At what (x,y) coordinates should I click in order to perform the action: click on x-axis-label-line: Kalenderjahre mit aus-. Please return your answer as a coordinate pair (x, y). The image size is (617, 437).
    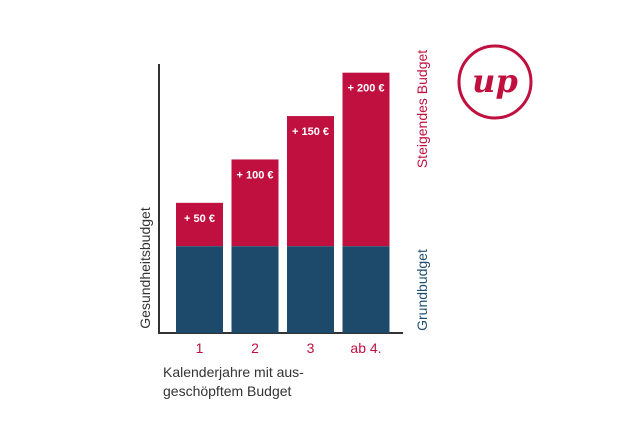
    Looking at the image, I should click on (233, 372).